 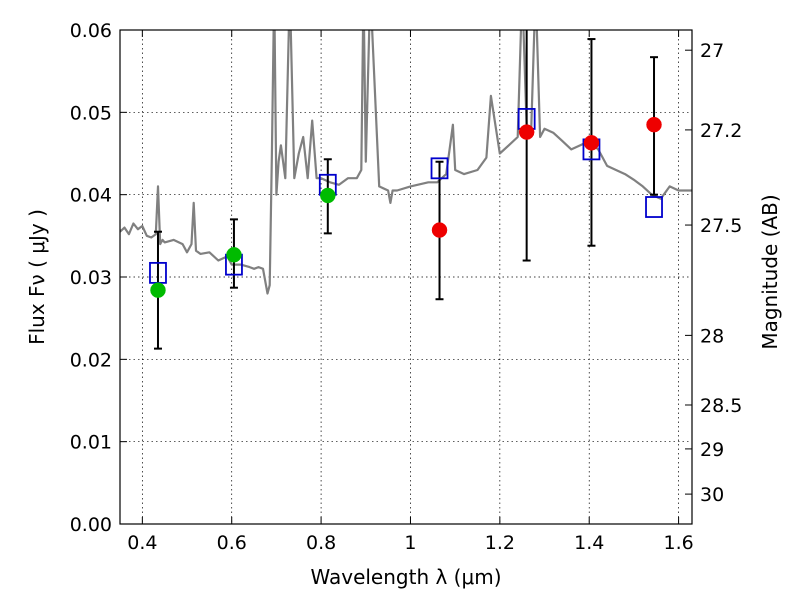 What do you see at coordinates (142, 543) in the screenshot?
I see `x-tick-label: 0.4` at bounding box center [142, 543].